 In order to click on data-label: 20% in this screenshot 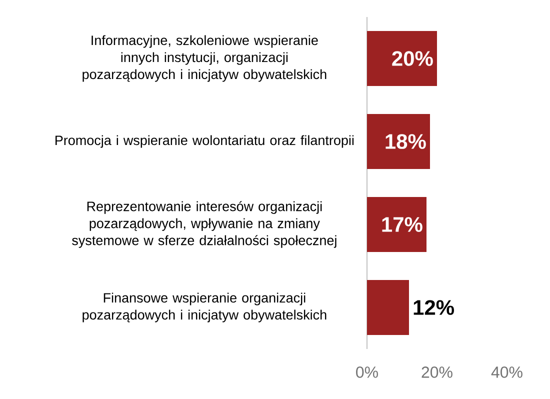, I will do `click(412, 58)`.